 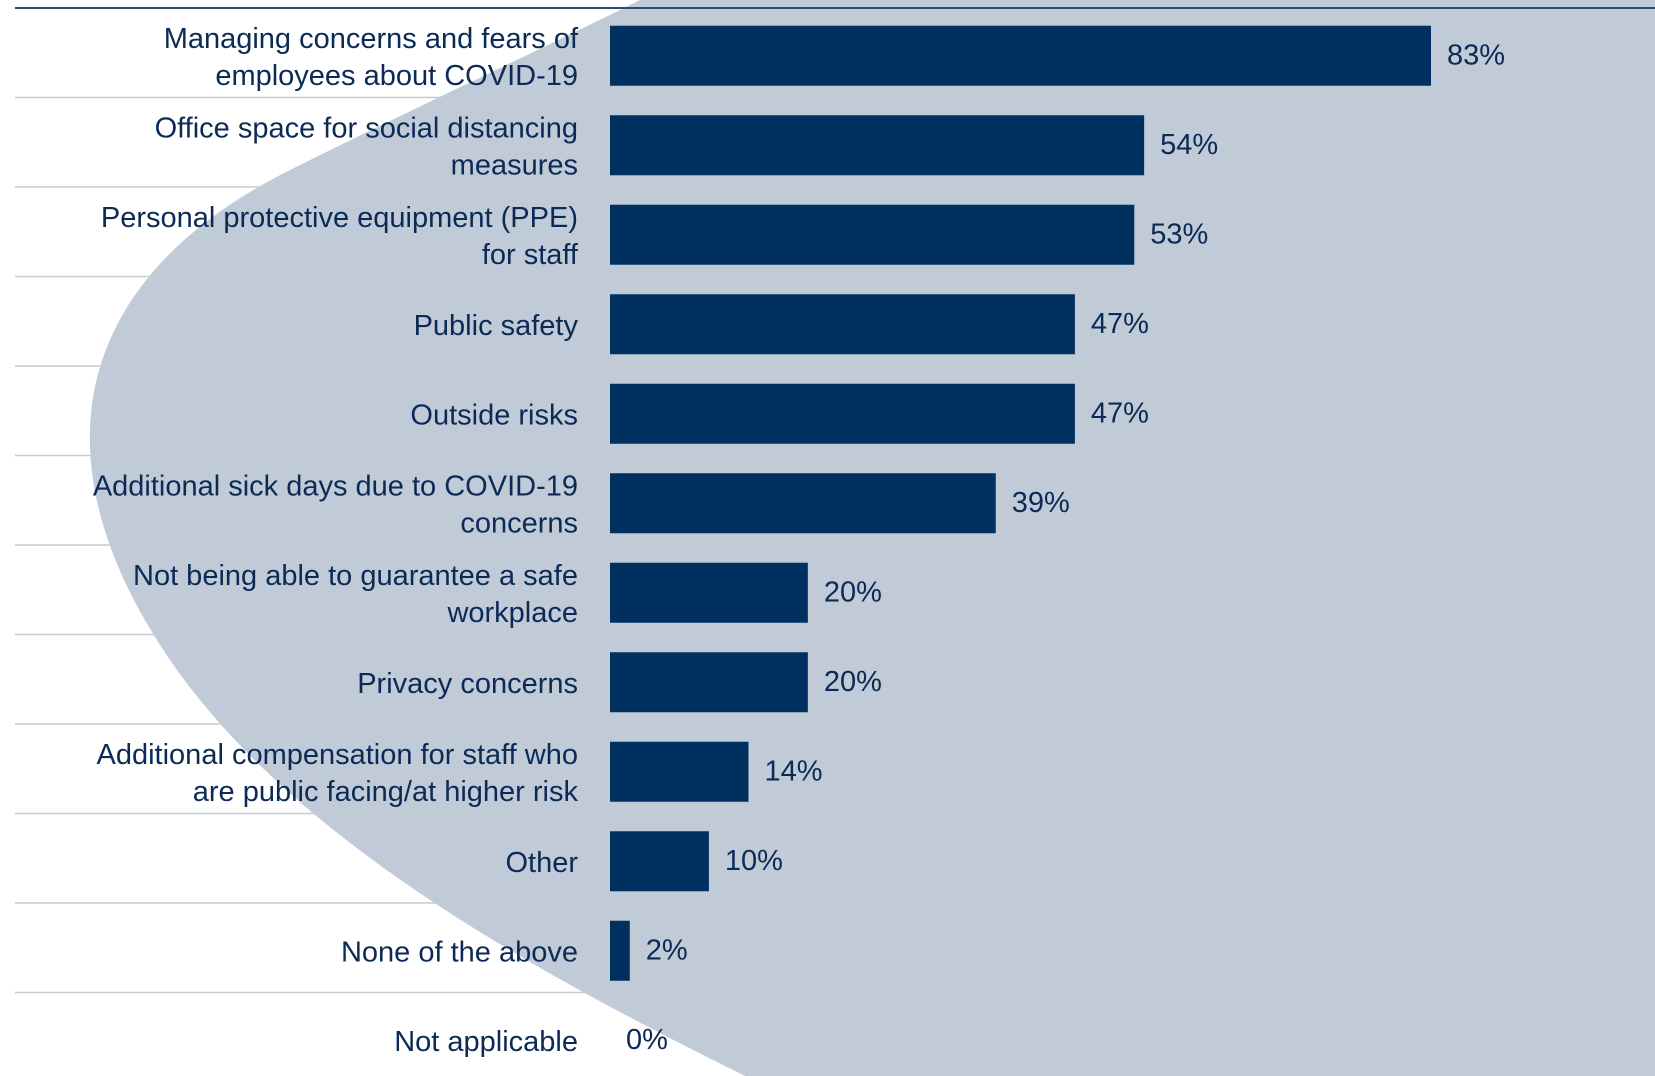 I want to click on category-label: Privacy concerns, so click(x=467, y=684).